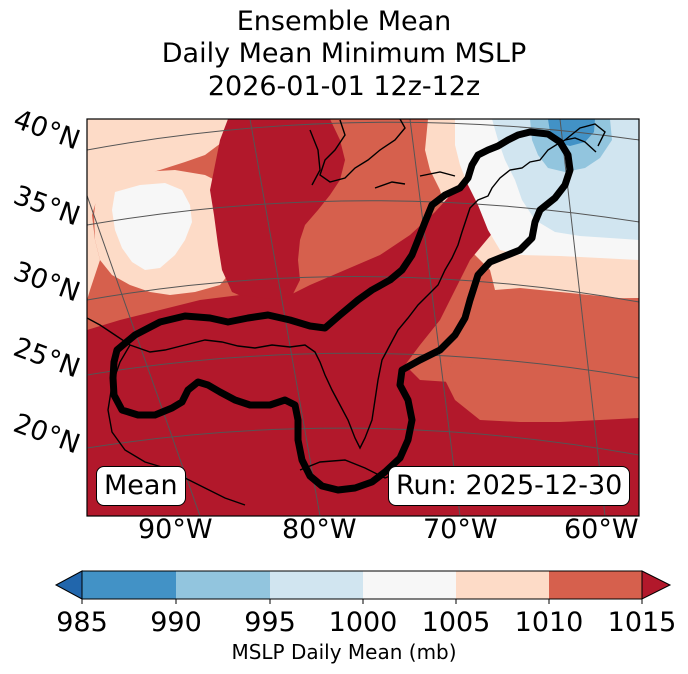 The height and width of the screenshot is (674, 688). Describe the element at coordinates (542, 360) in the screenshot. I see `field-1010-southeast` at that location.